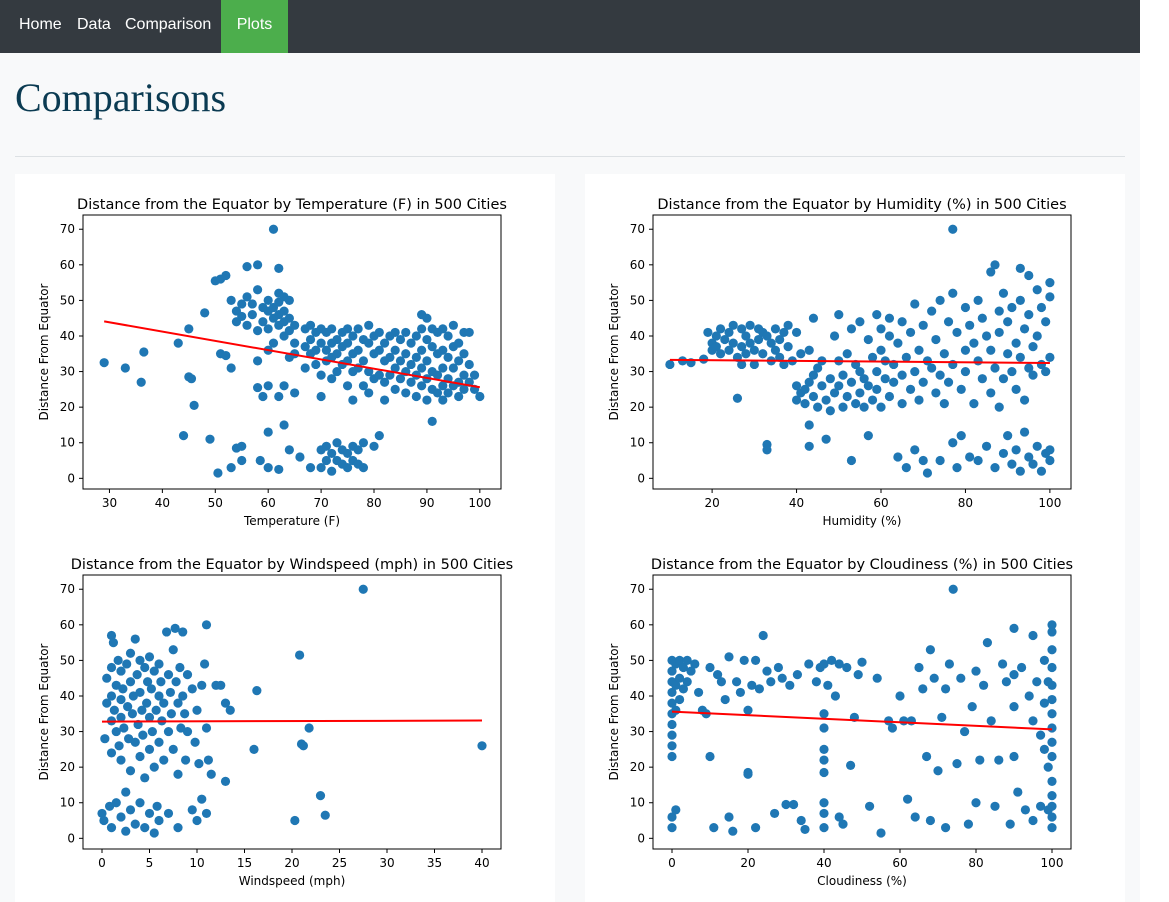 The height and width of the screenshot is (902, 1169). What do you see at coordinates (254, 26) in the screenshot?
I see `nav-plots-link: Plots` at bounding box center [254, 26].